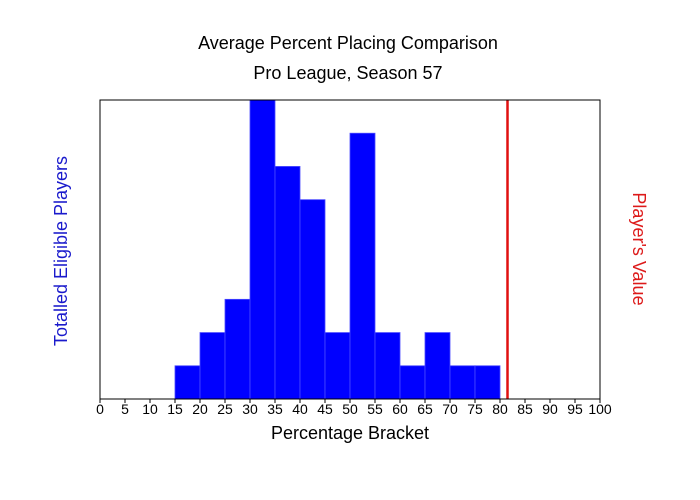 This screenshot has width=700, height=500. Describe the element at coordinates (425, 409) in the screenshot. I see `x-tick-label: 65` at that location.